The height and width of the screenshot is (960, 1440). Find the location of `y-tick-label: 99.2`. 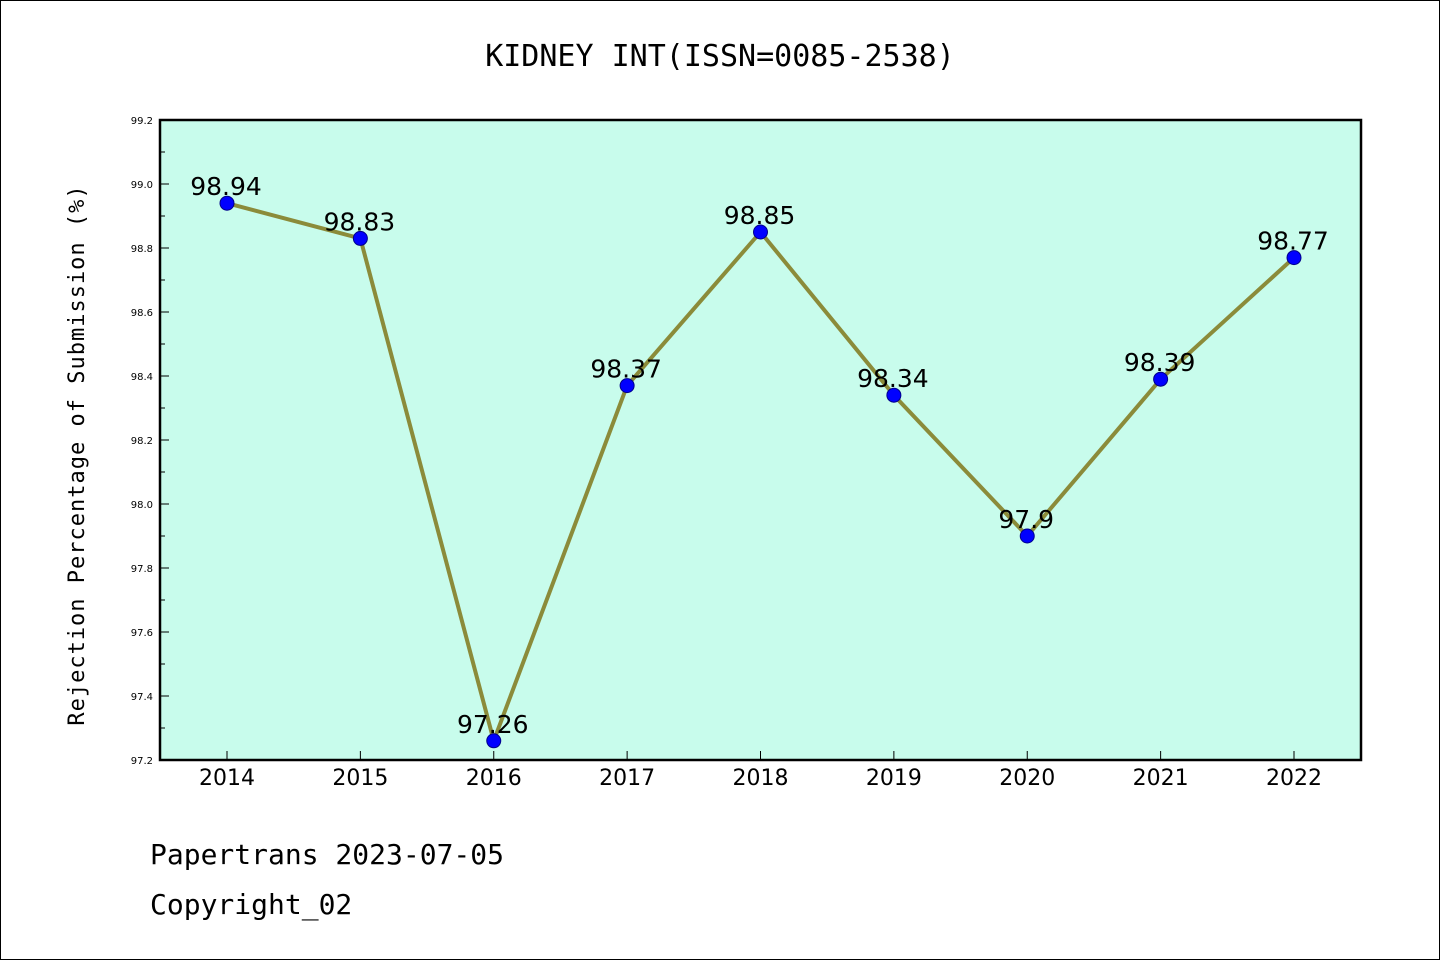

y-tick-label: 99.2 is located at coordinates (142, 121).